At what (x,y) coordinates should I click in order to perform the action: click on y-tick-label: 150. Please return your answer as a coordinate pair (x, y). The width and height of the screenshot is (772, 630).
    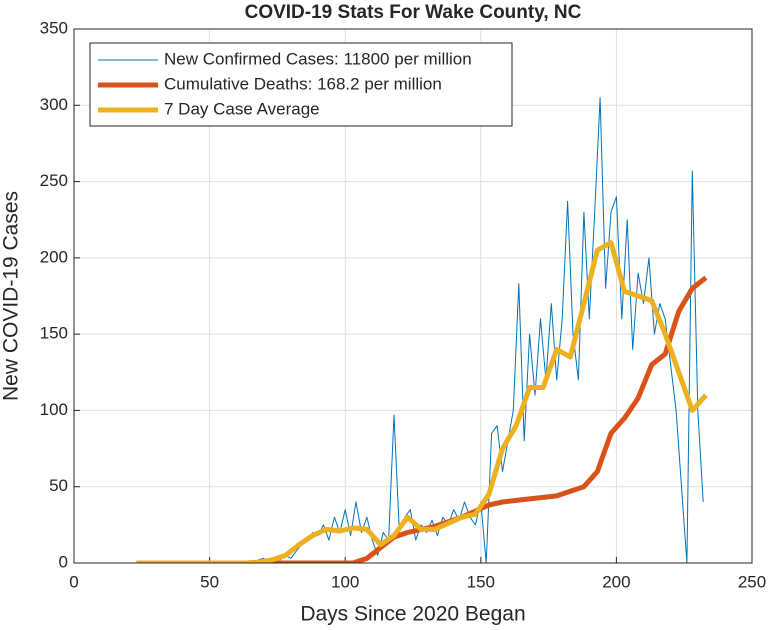
    Looking at the image, I should click on (54, 333).